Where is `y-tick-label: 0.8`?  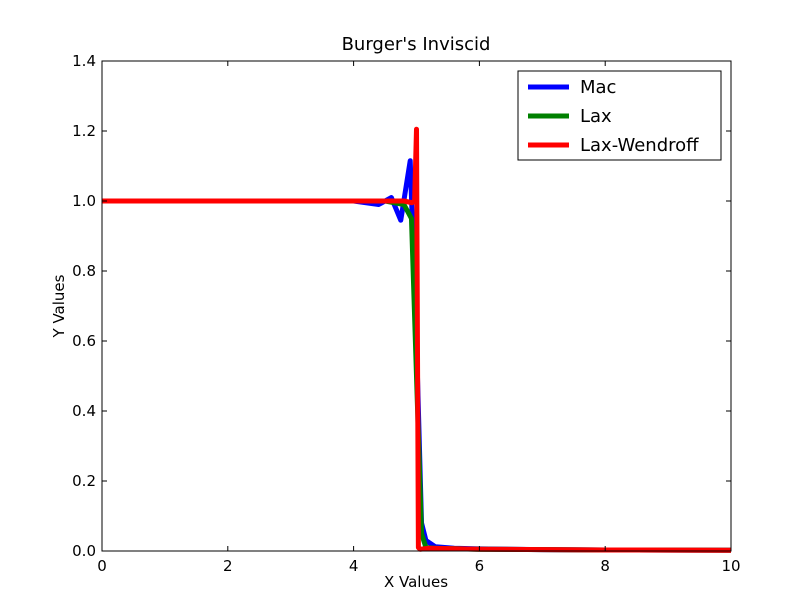
y-tick-label: 0.8 is located at coordinates (84, 271).